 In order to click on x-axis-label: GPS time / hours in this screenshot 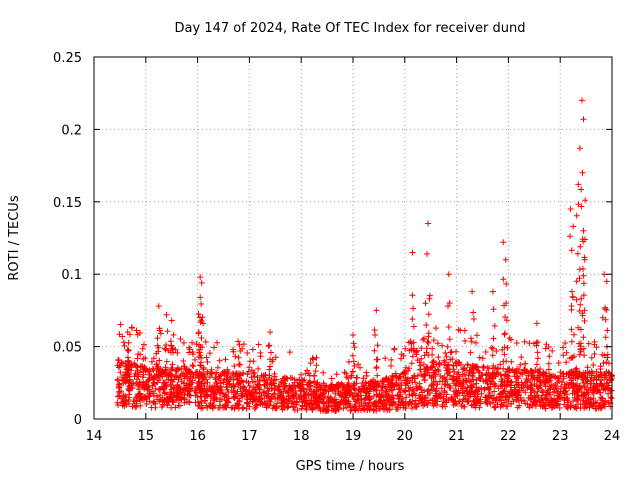, I will do `click(350, 466)`.